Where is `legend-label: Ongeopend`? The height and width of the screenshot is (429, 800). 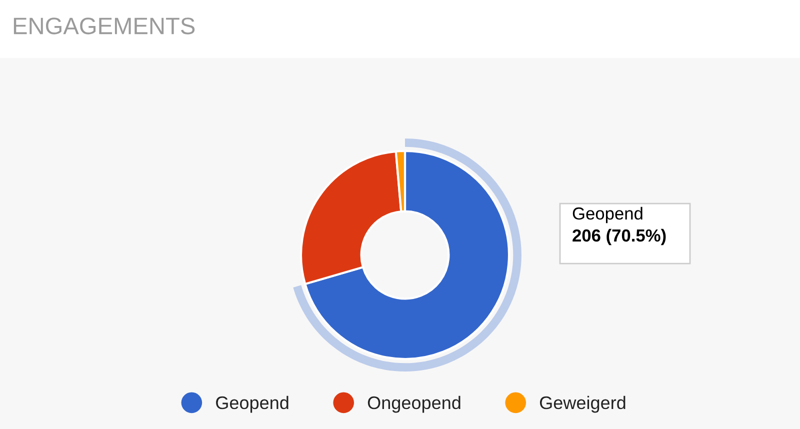
legend-label: Ongeopend is located at coordinates (414, 404).